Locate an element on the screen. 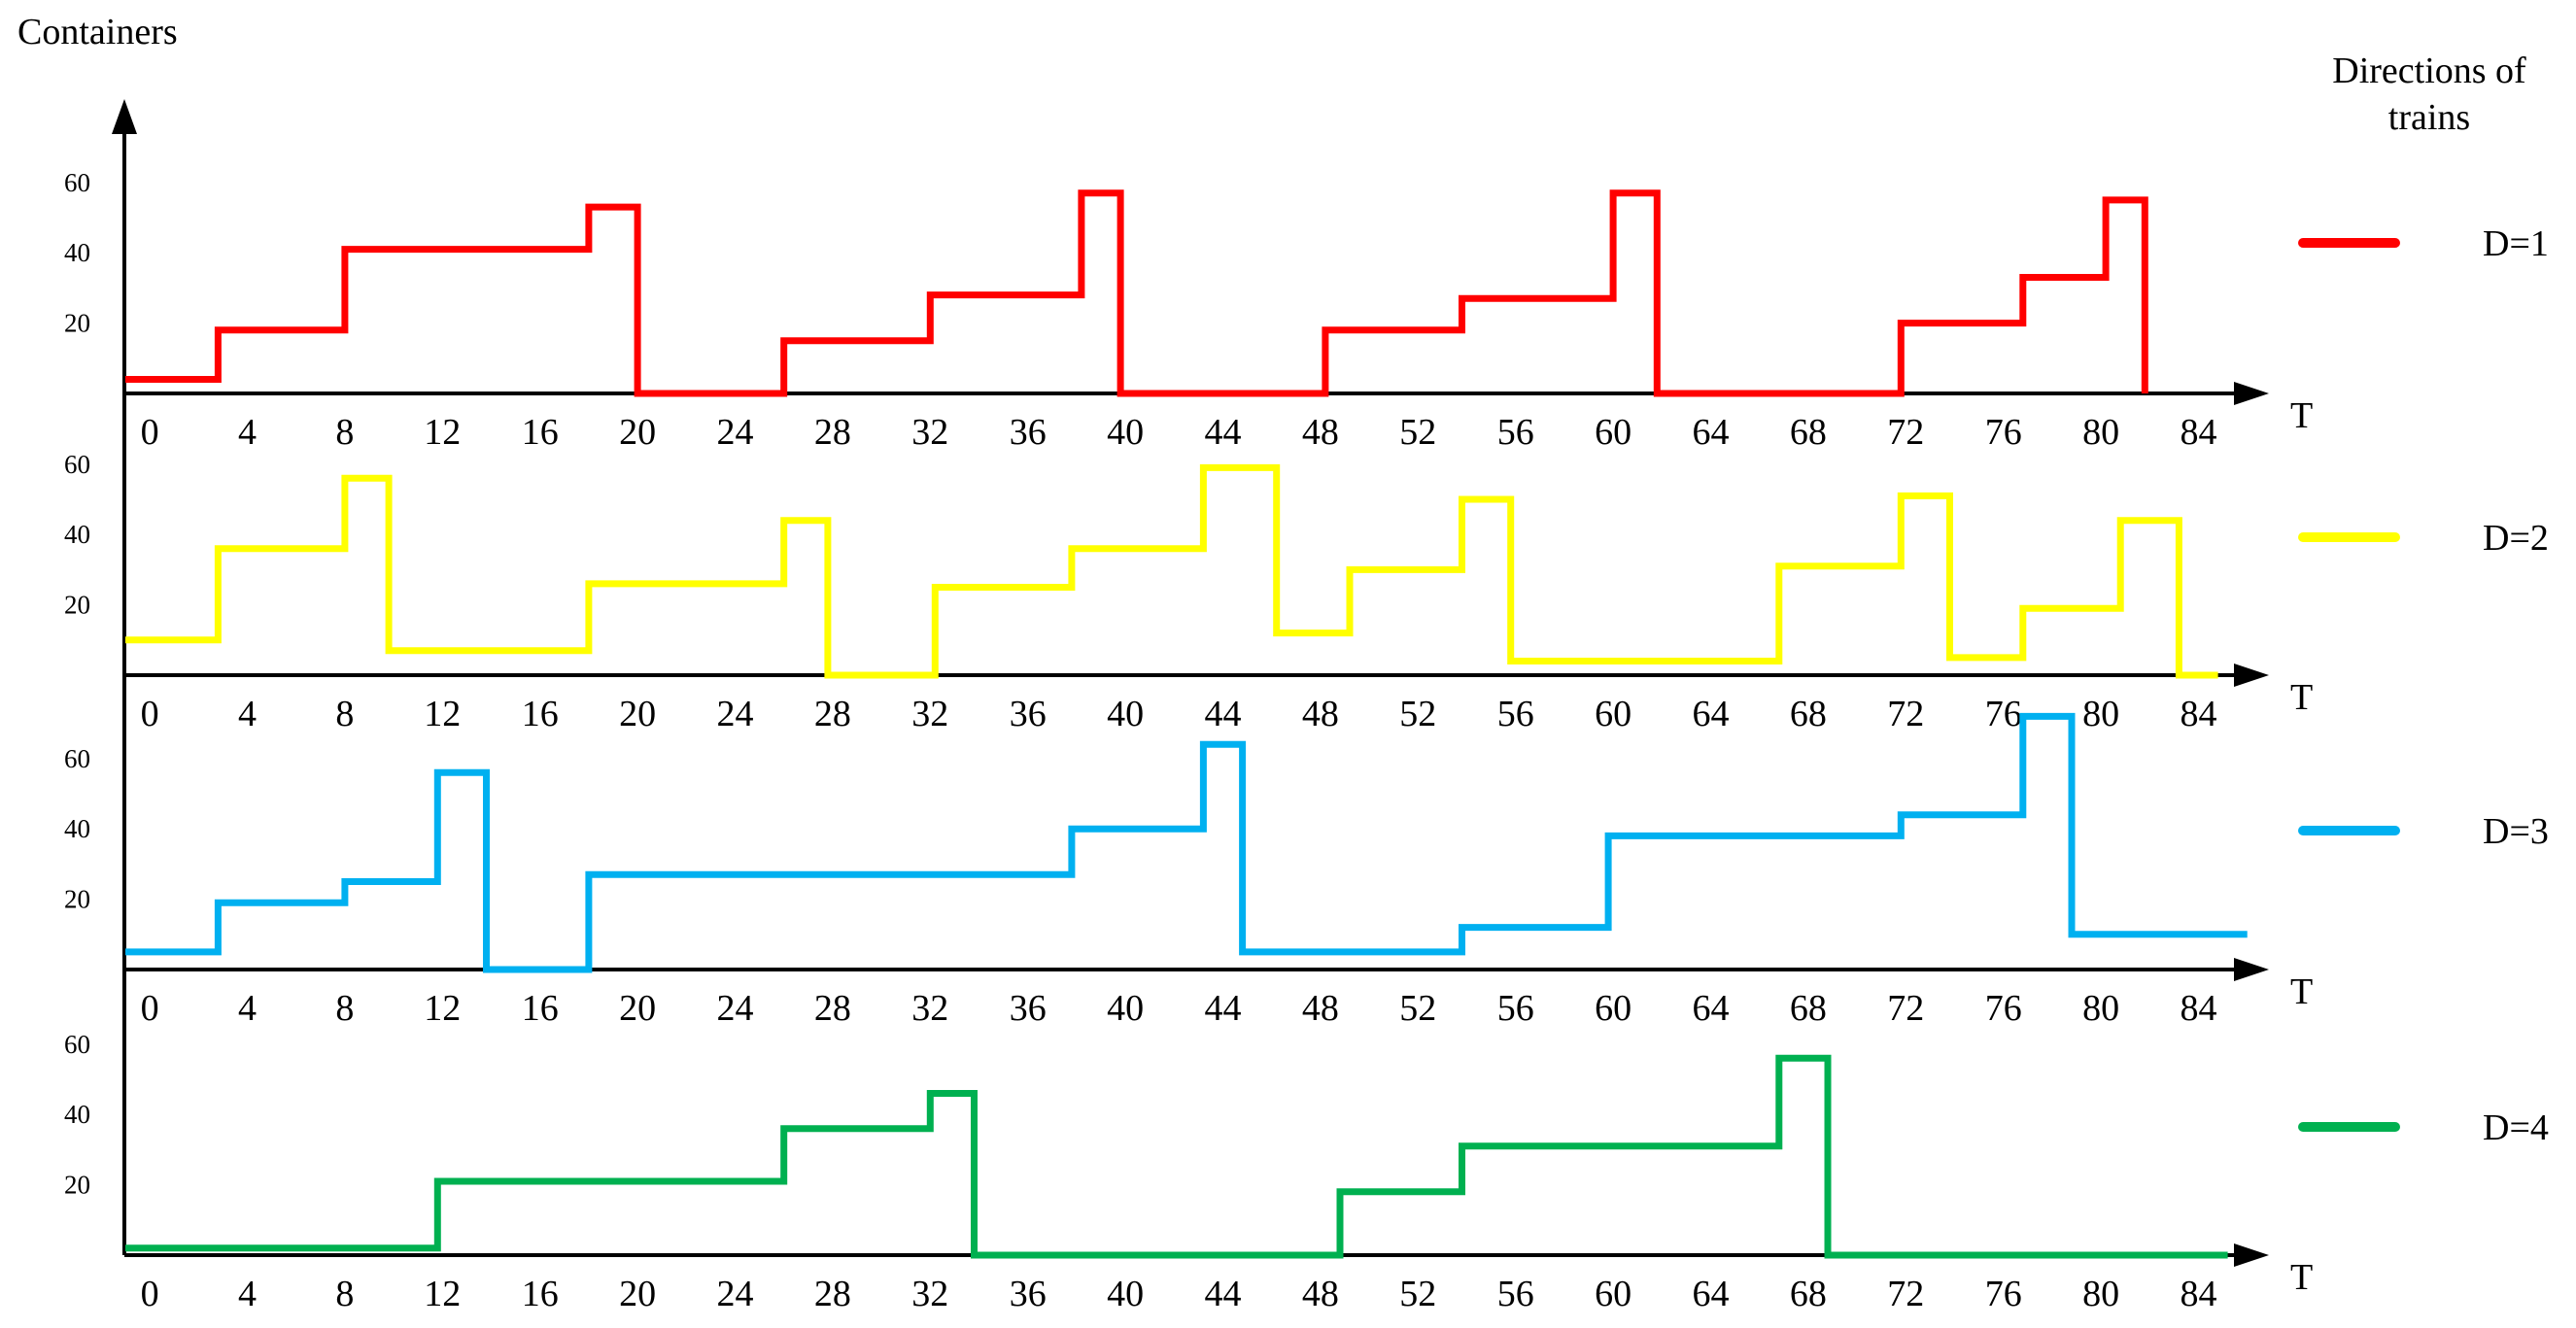 The height and width of the screenshot is (1328, 2576). series-line-D=1 is located at coordinates (1136, 293).